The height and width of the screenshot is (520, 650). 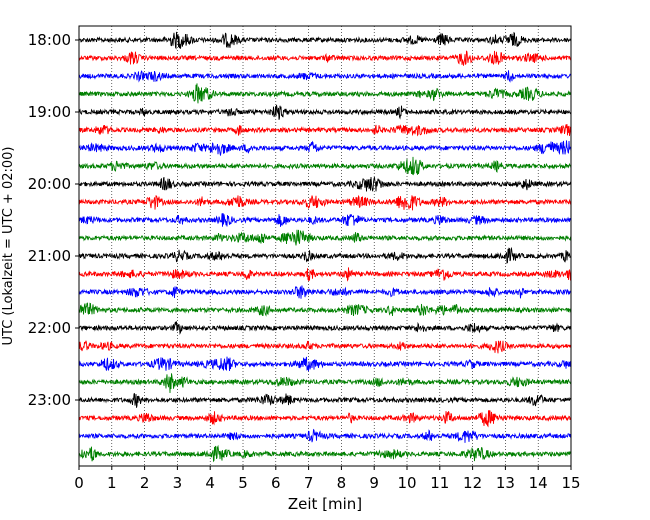 What do you see at coordinates (49, 184) in the screenshot?
I see `y-tick-label: 20:00` at bounding box center [49, 184].